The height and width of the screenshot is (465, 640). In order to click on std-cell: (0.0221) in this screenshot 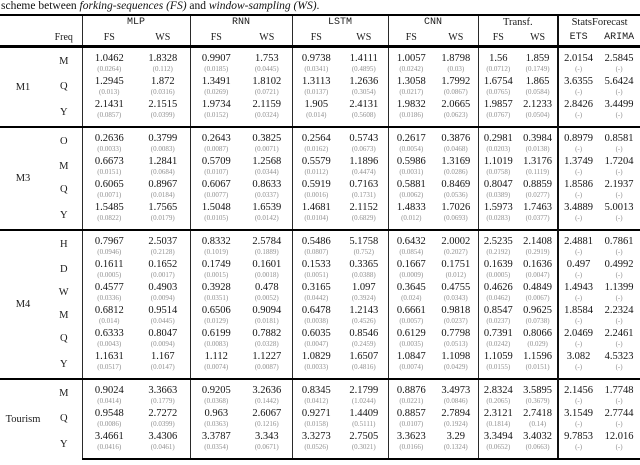, I will do `click(411, 402)`.